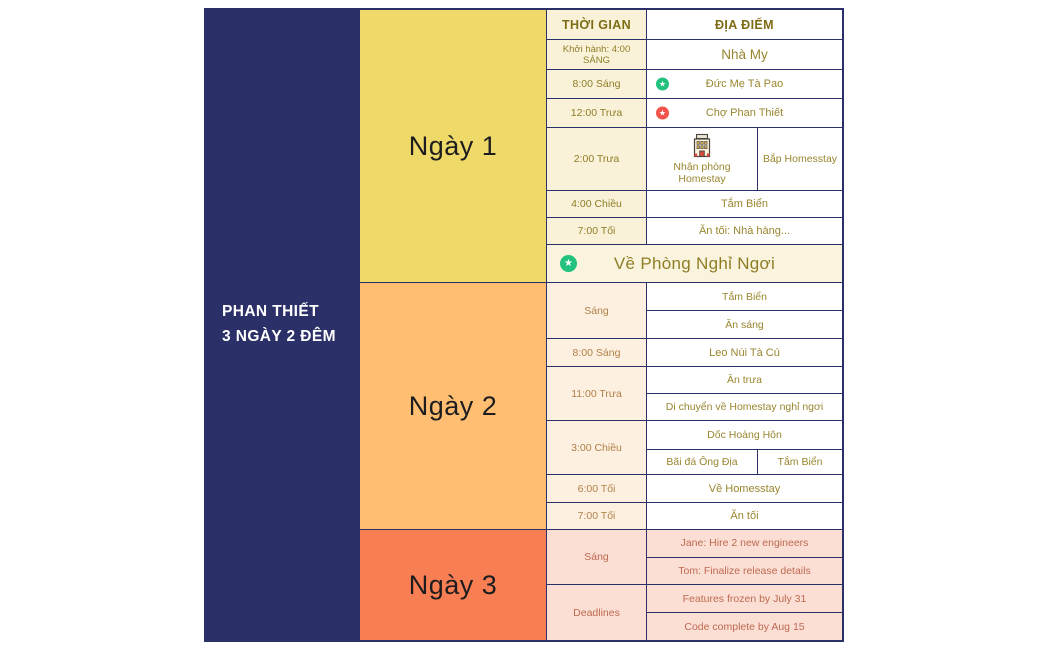  What do you see at coordinates (744, 24) in the screenshot?
I see `location-column-header: ĐỊA ĐIỂM` at bounding box center [744, 24].